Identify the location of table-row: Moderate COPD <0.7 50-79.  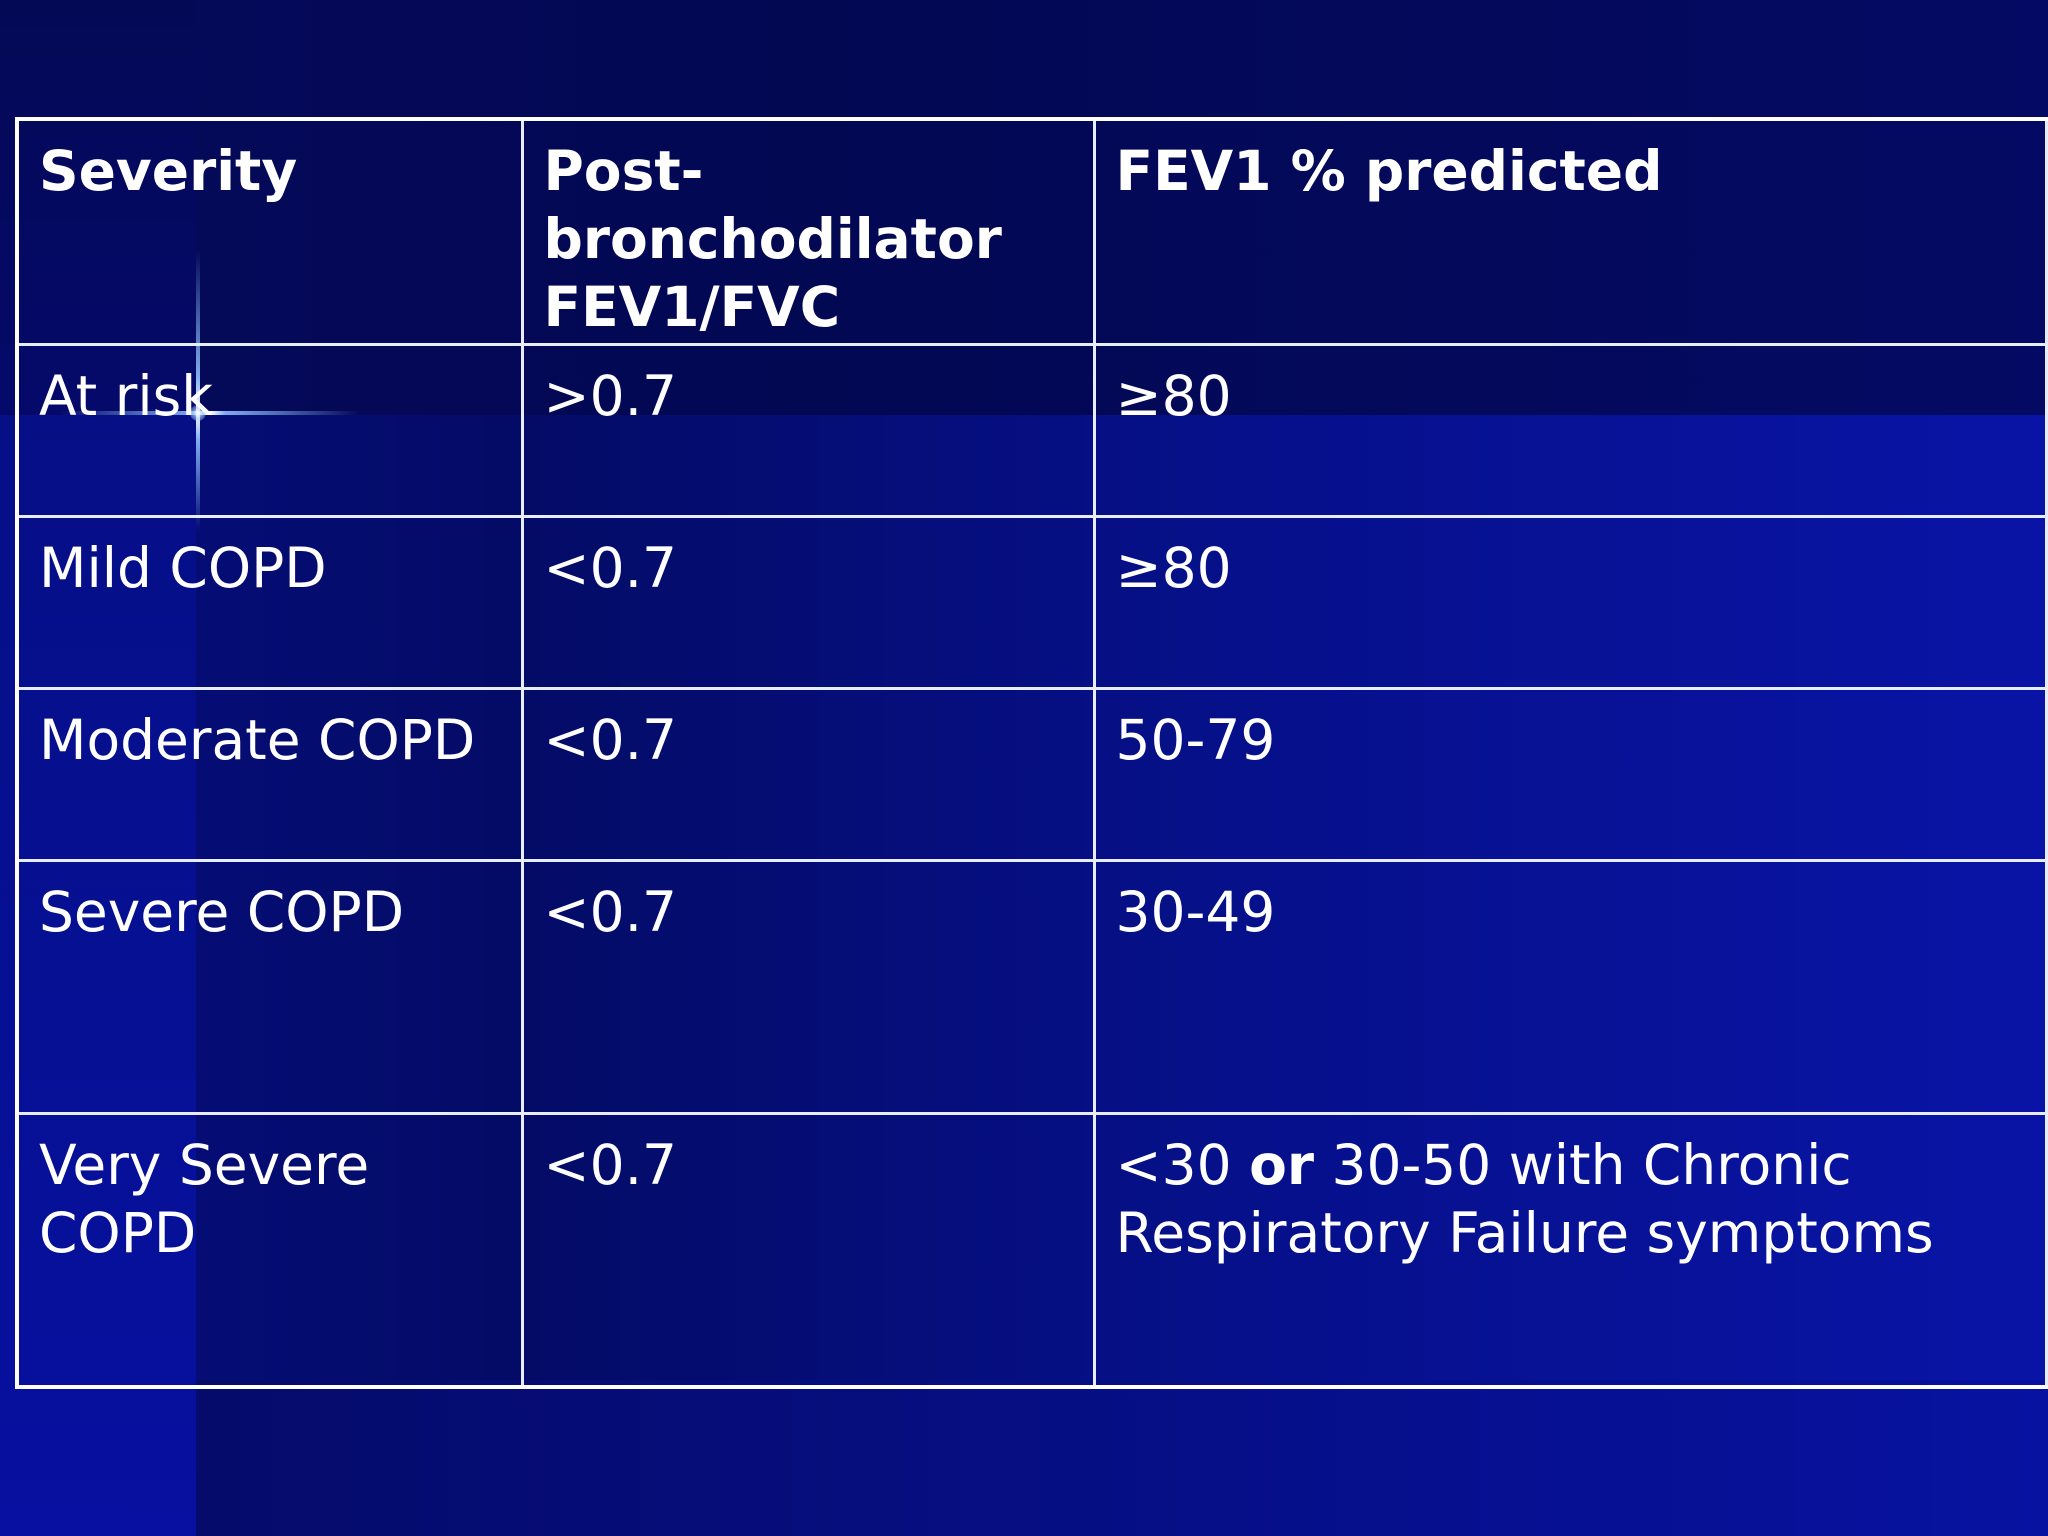
(1031, 774).